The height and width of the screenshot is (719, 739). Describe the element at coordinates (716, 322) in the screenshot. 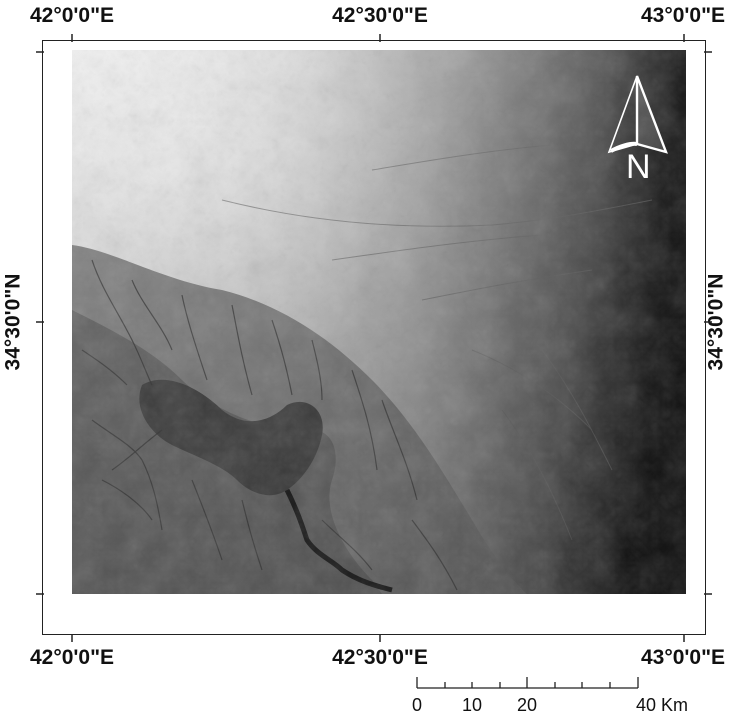

I see `right-tick-label: 34°30'0"N` at that location.